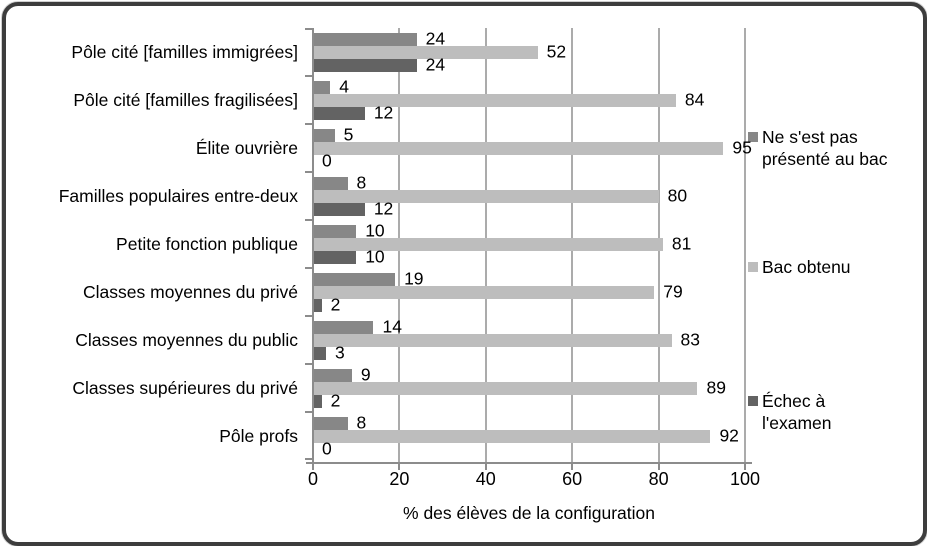 The width and height of the screenshot is (927, 546). Describe the element at coordinates (716, 387) in the screenshot. I see `bar-value-label: 89` at that location.